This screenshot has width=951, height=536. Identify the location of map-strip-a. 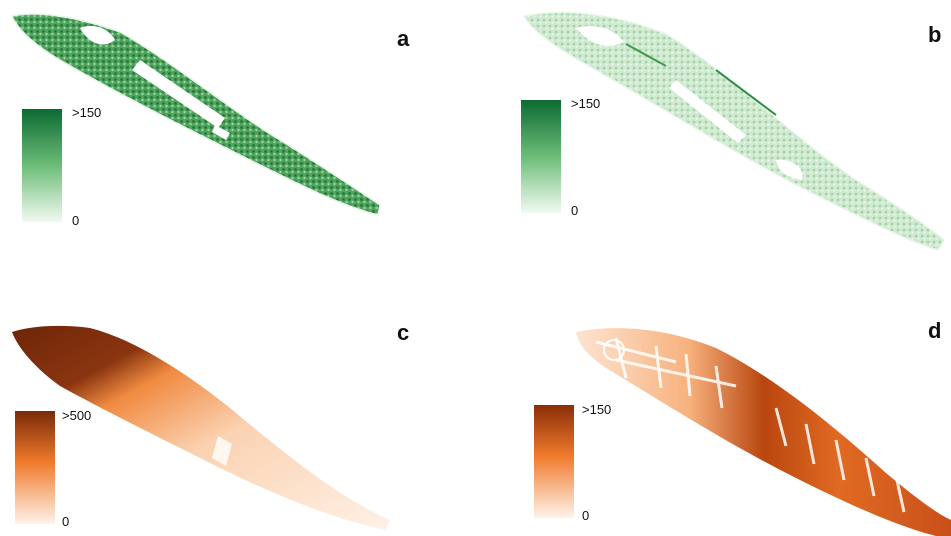
(195, 114).